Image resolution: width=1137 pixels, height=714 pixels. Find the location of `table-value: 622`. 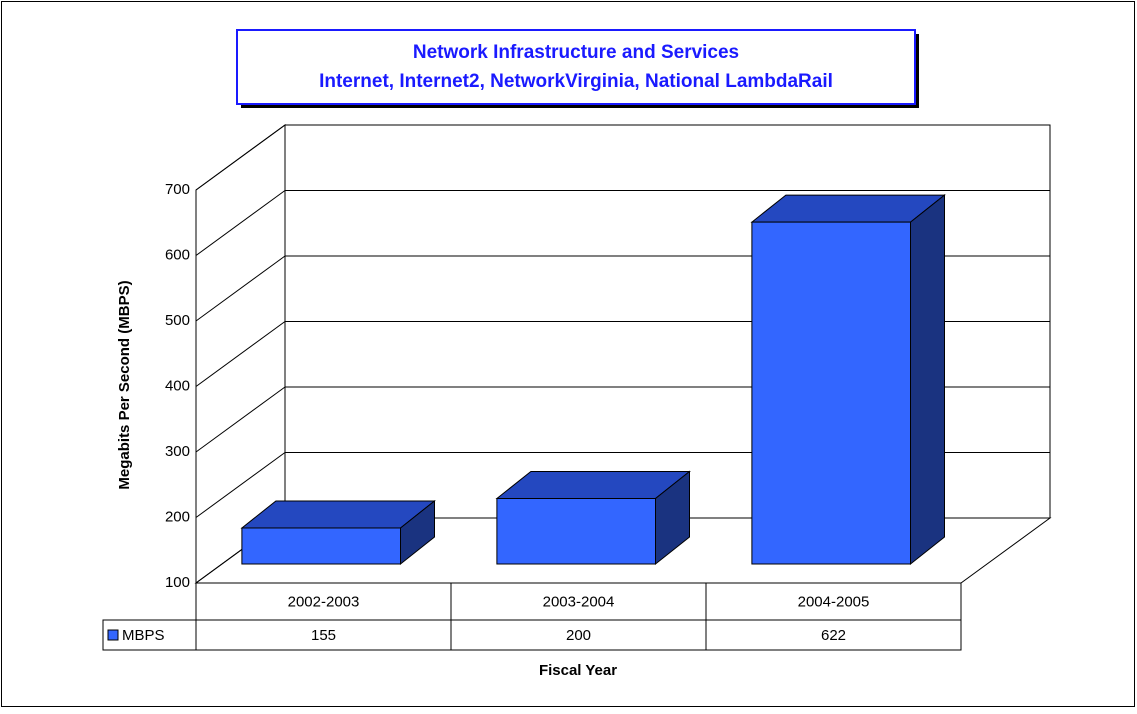

table-value: 622 is located at coordinates (833, 635).